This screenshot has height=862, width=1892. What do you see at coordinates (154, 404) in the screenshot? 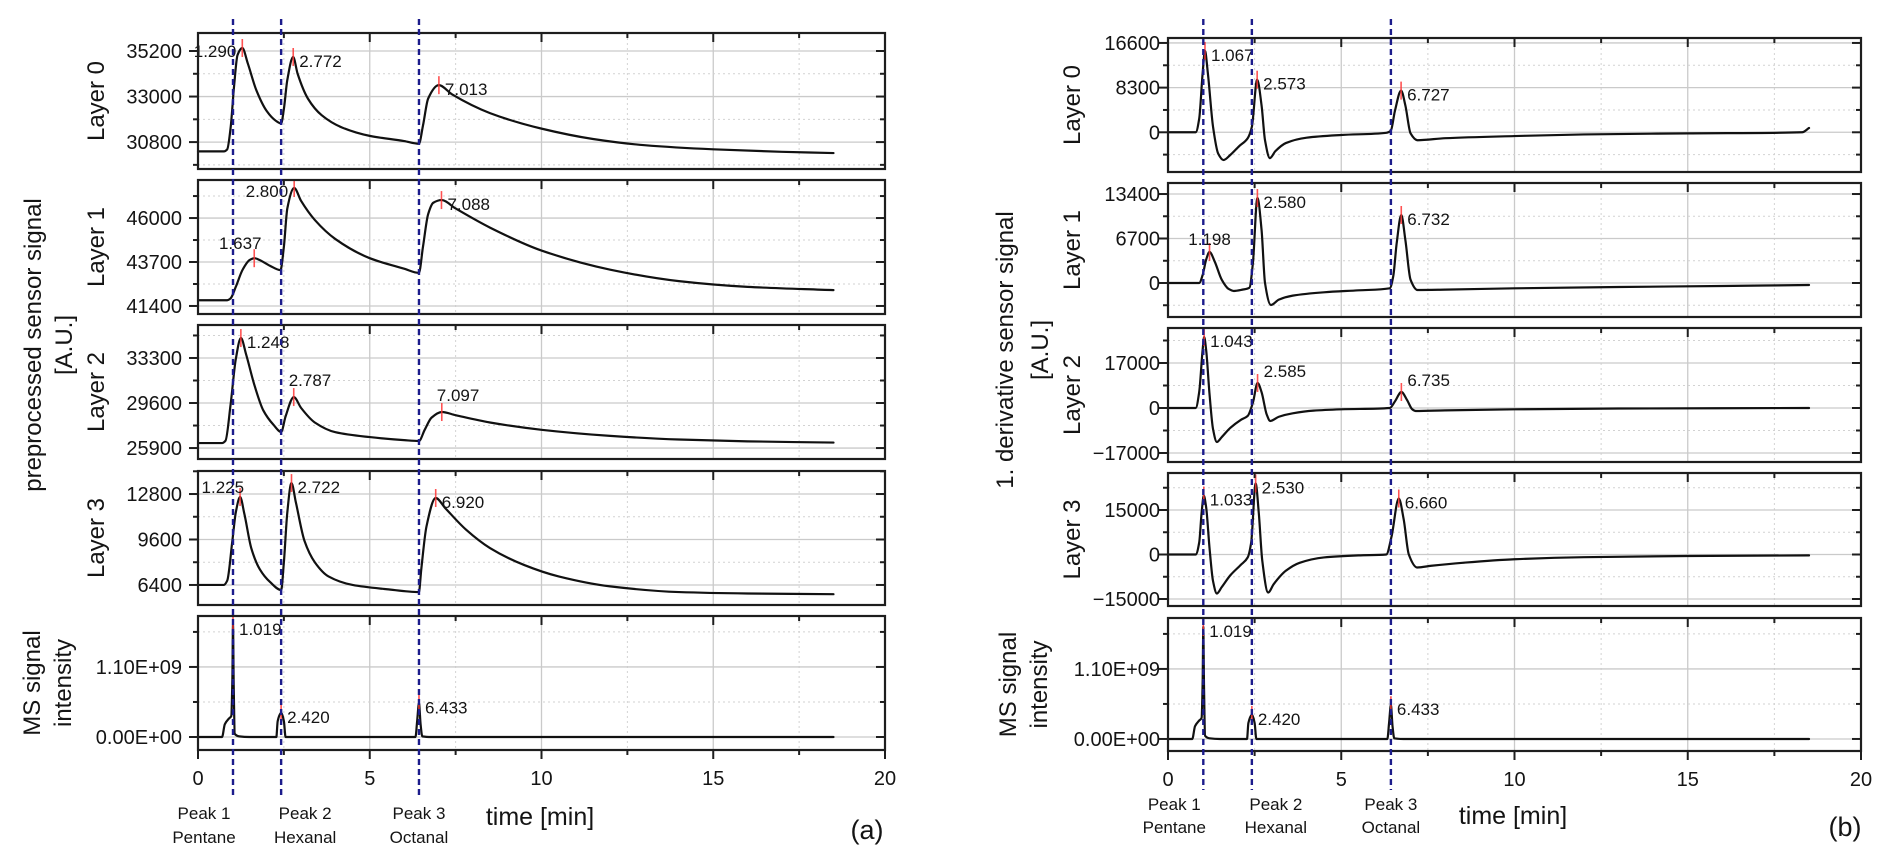
I see `y-tick-label: 29600` at bounding box center [154, 404].